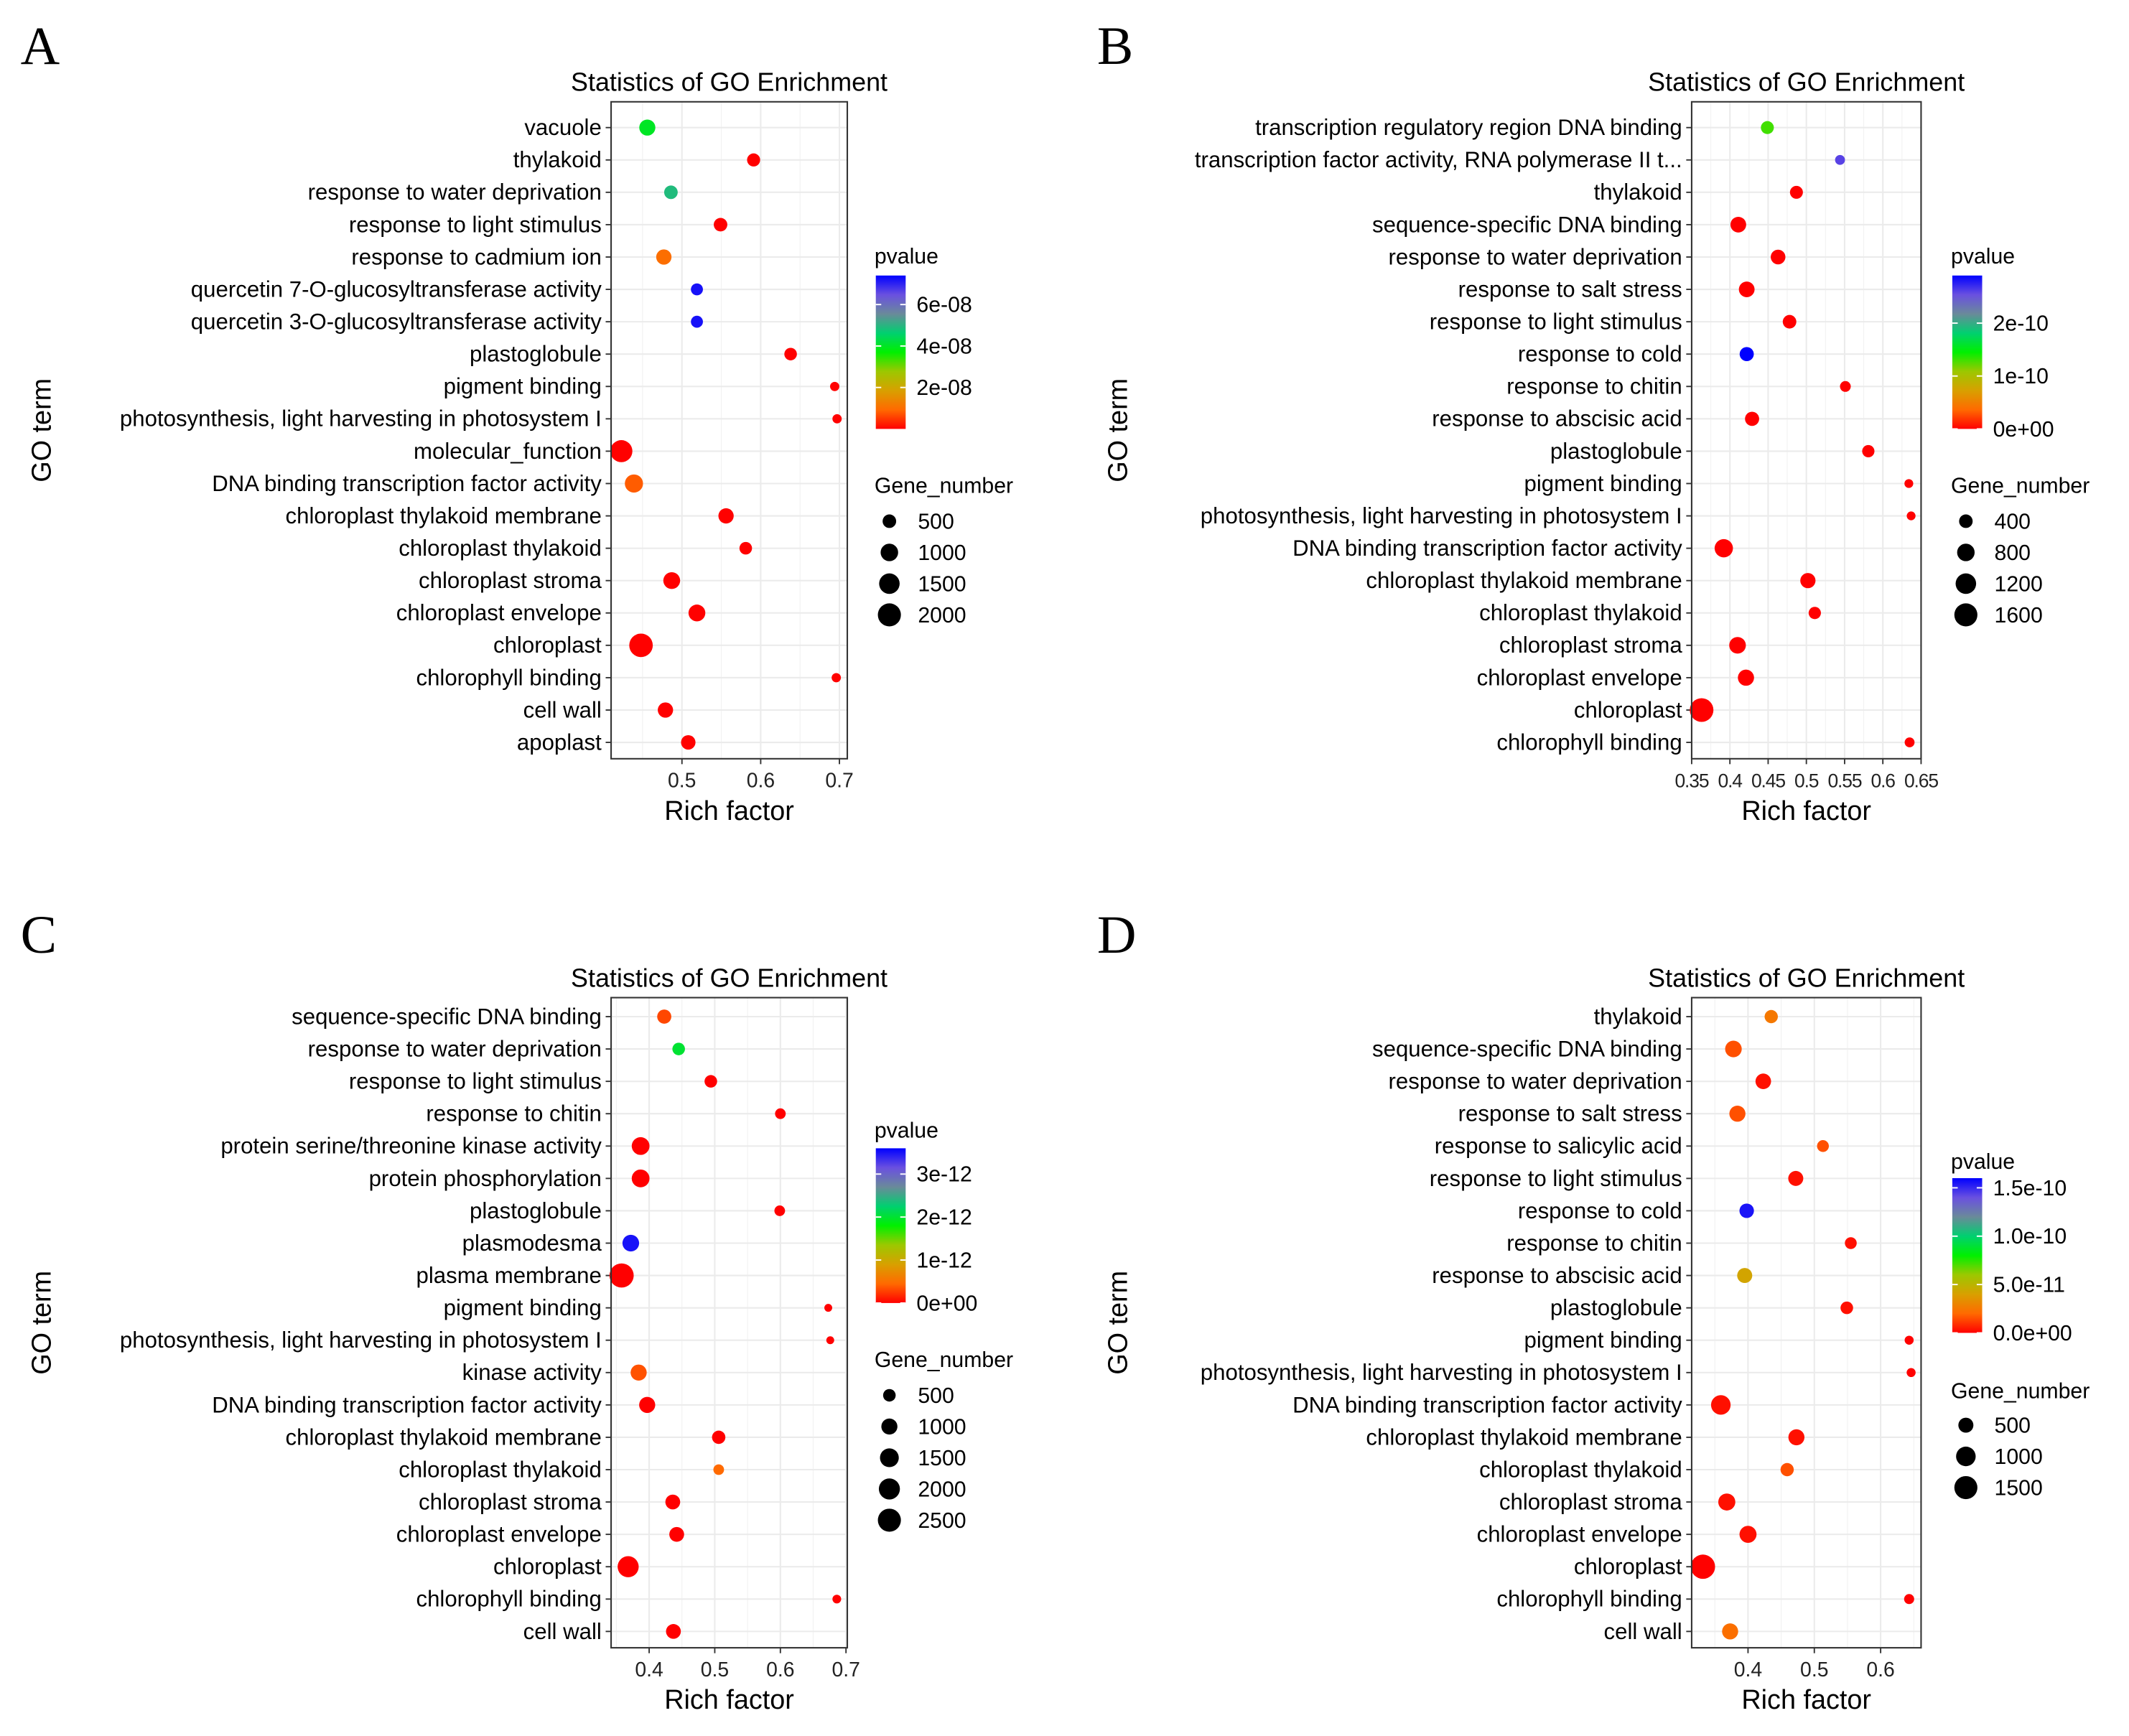  Describe the element at coordinates (944, 1175) in the screenshot. I see `colorbar-label: 3e-12` at that location.